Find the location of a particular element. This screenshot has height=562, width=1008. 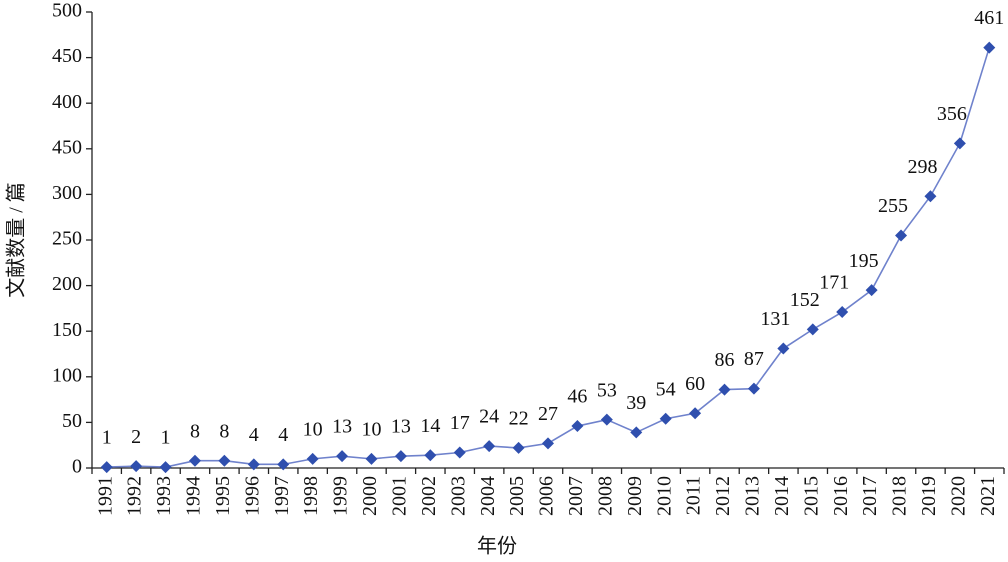

data-label: 356 is located at coordinates (952, 114).